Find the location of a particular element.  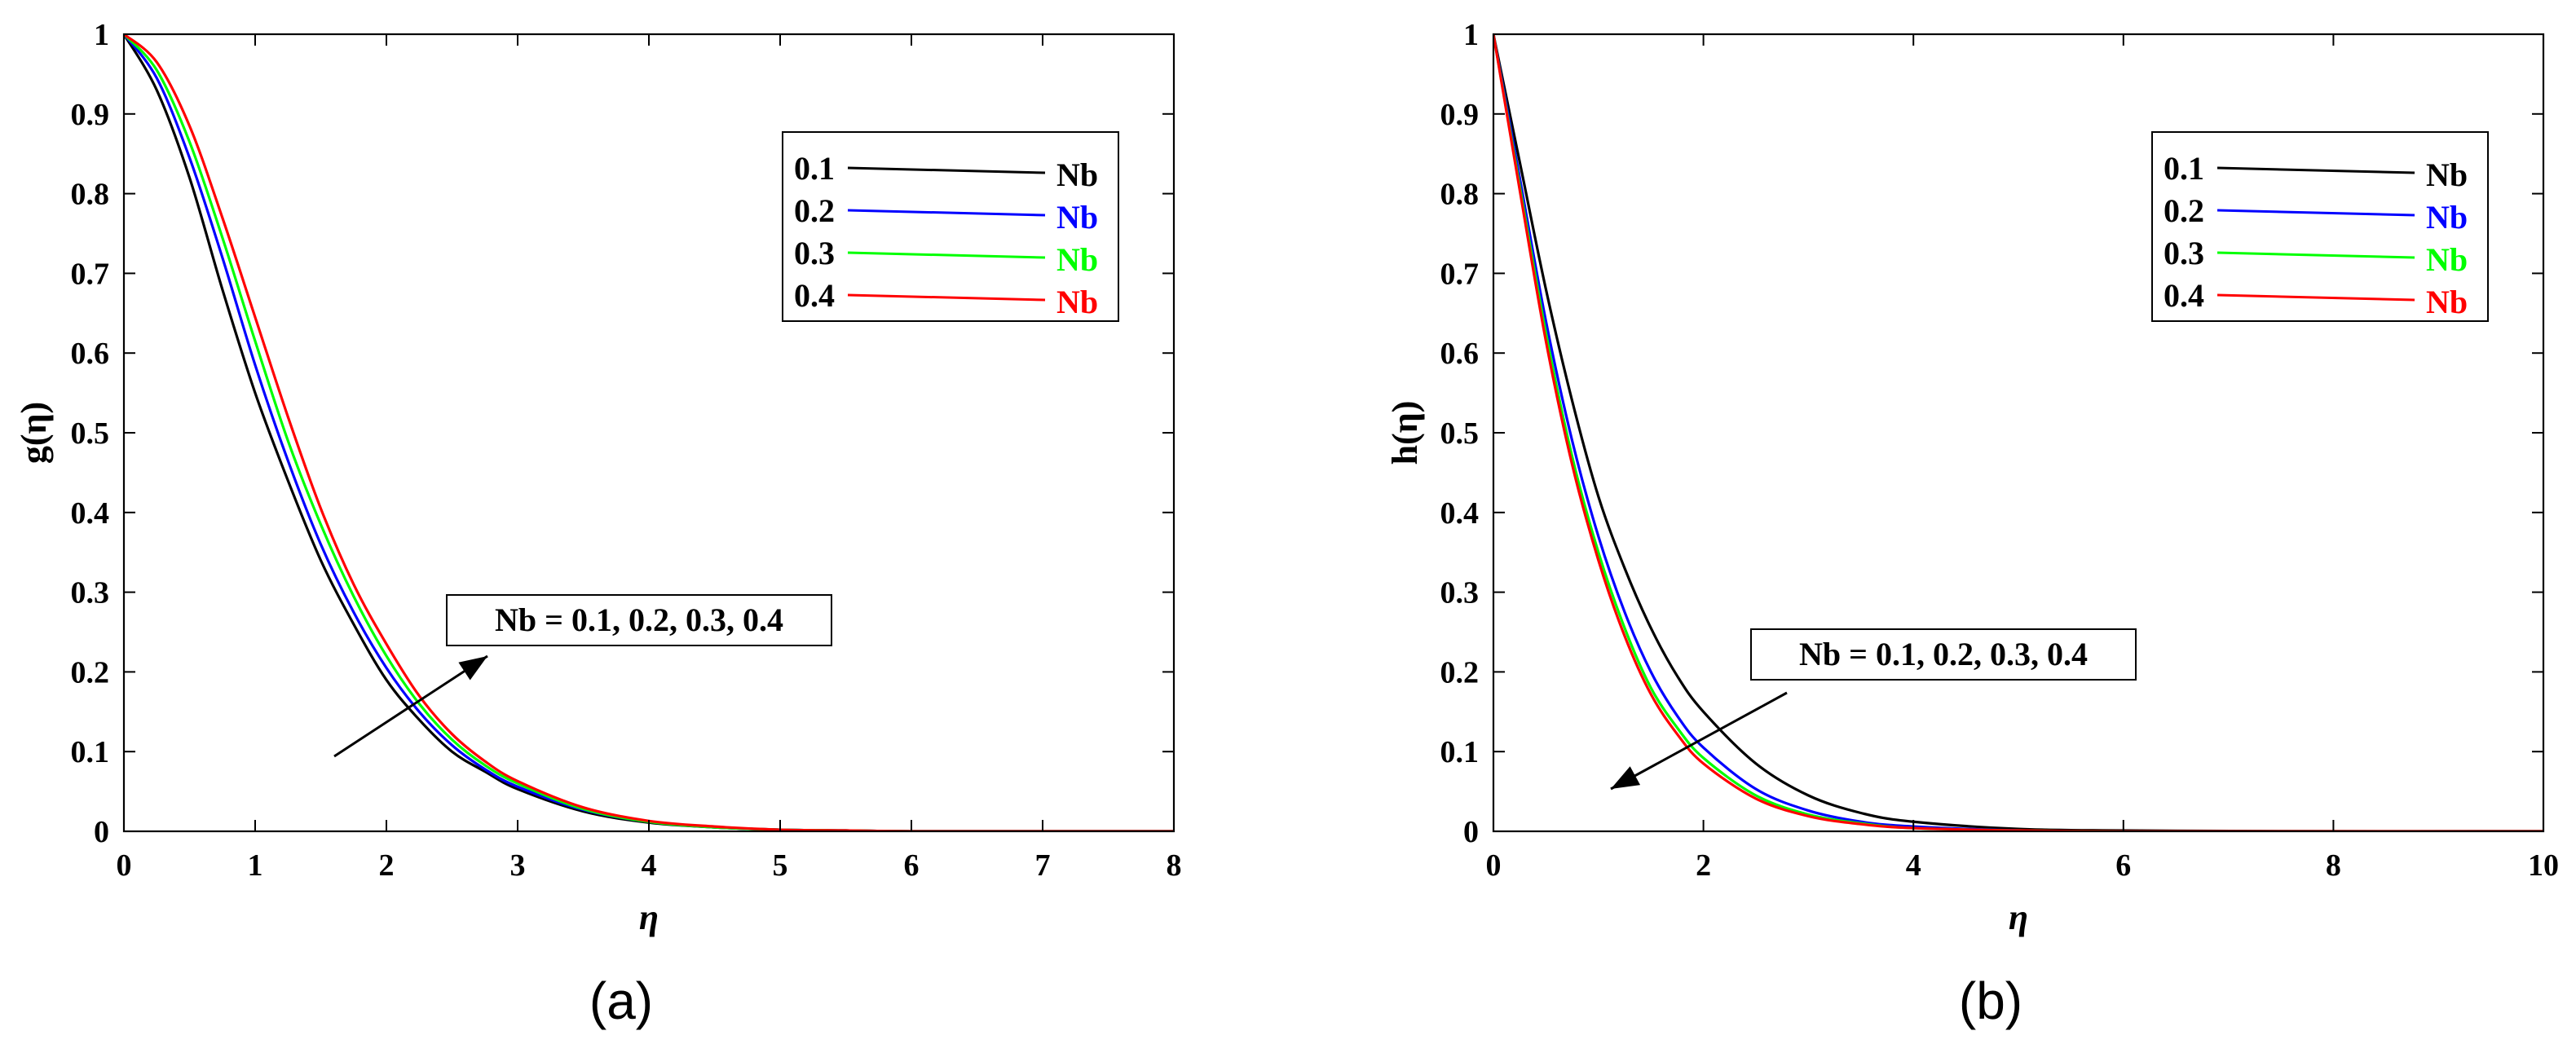

panel-label: (a) is located at coordinates (621, 1000).